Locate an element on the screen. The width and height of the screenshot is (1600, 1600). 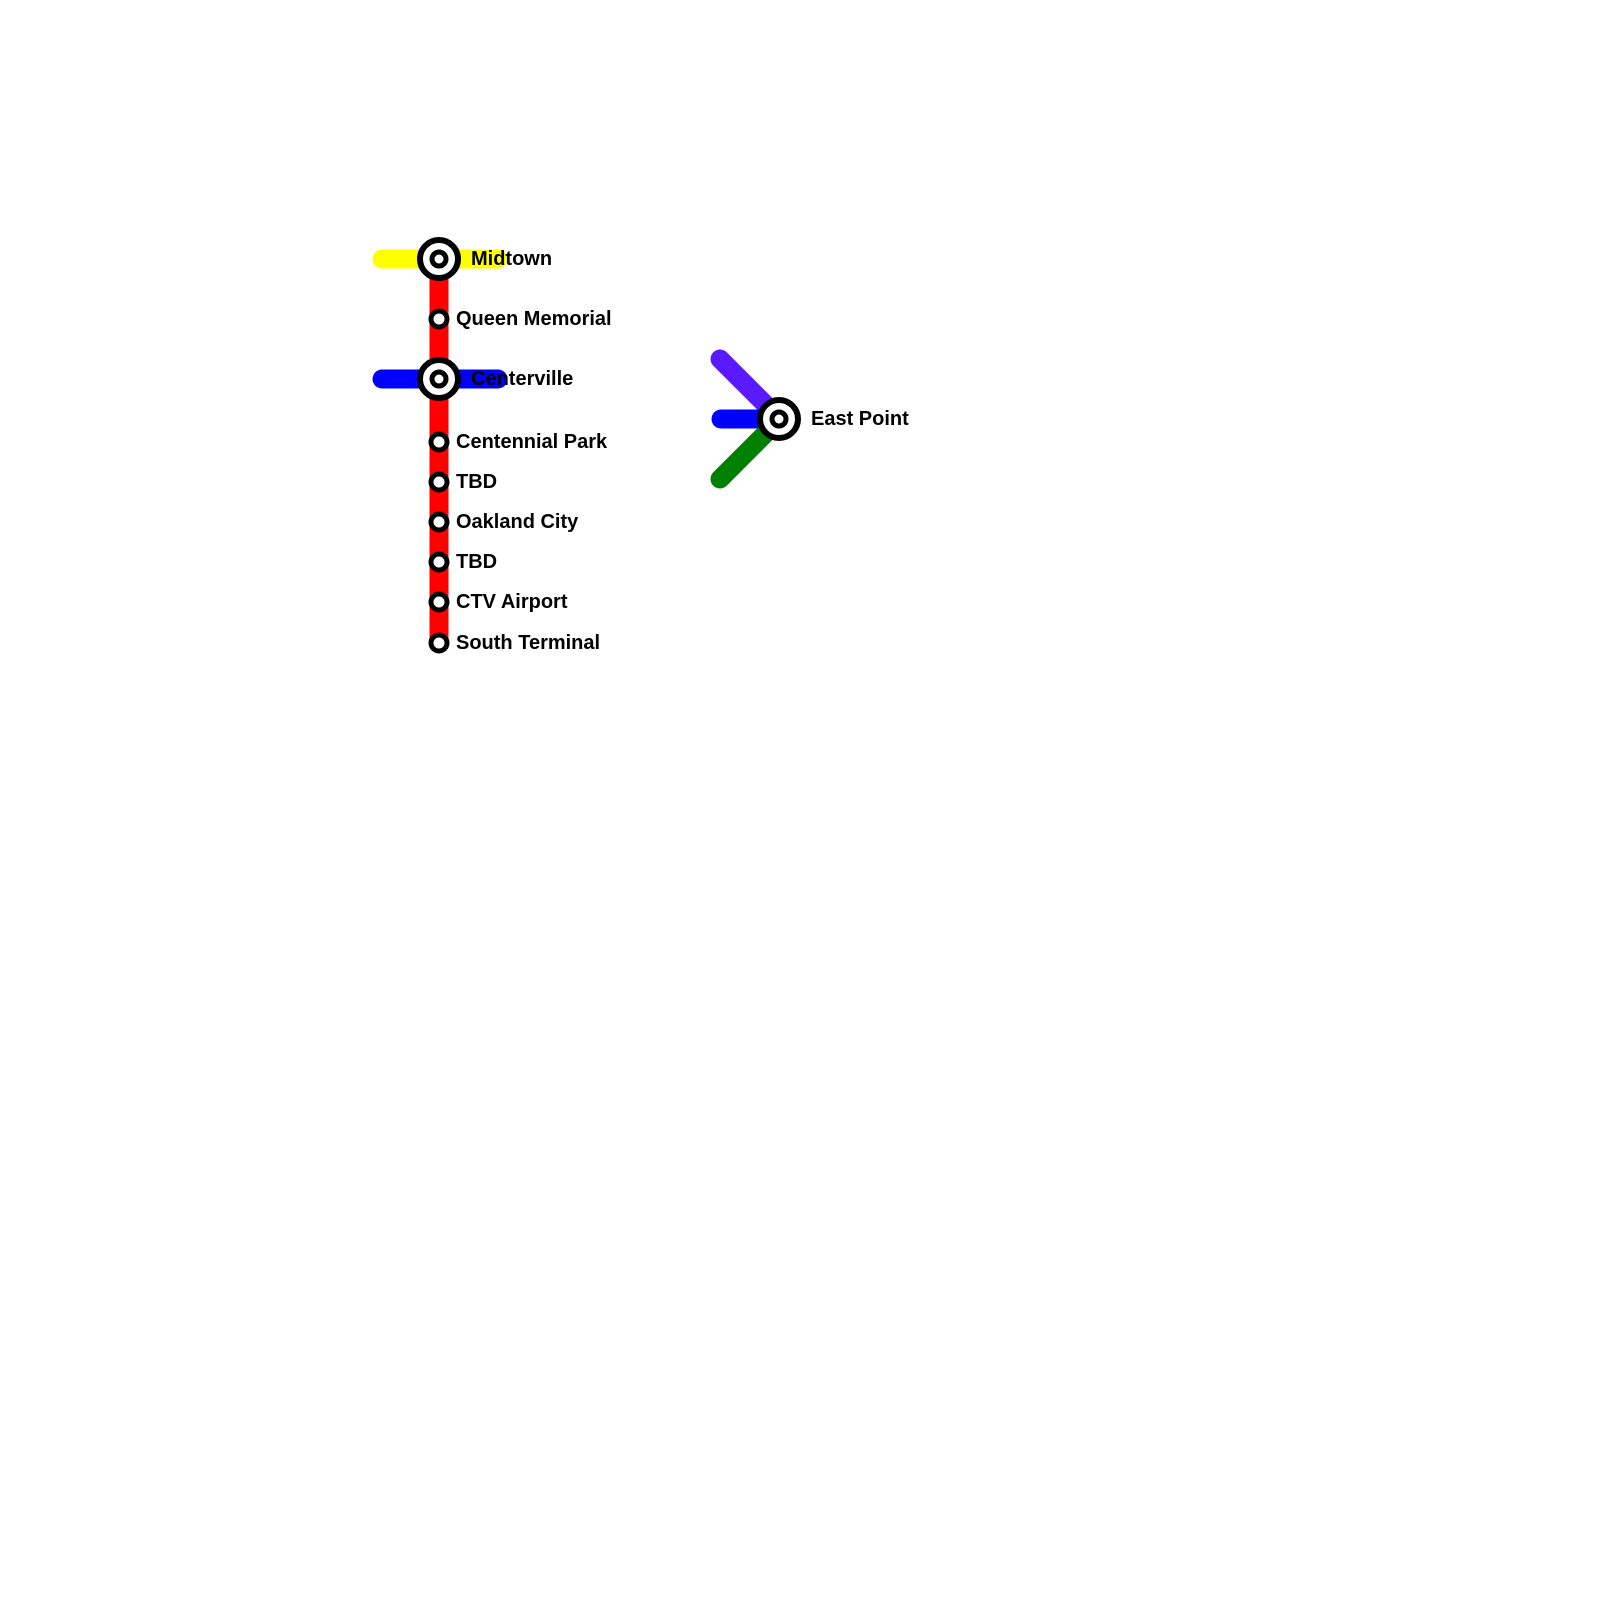
station-oakland-city: Oakland City is located at coordinates (503, 522).